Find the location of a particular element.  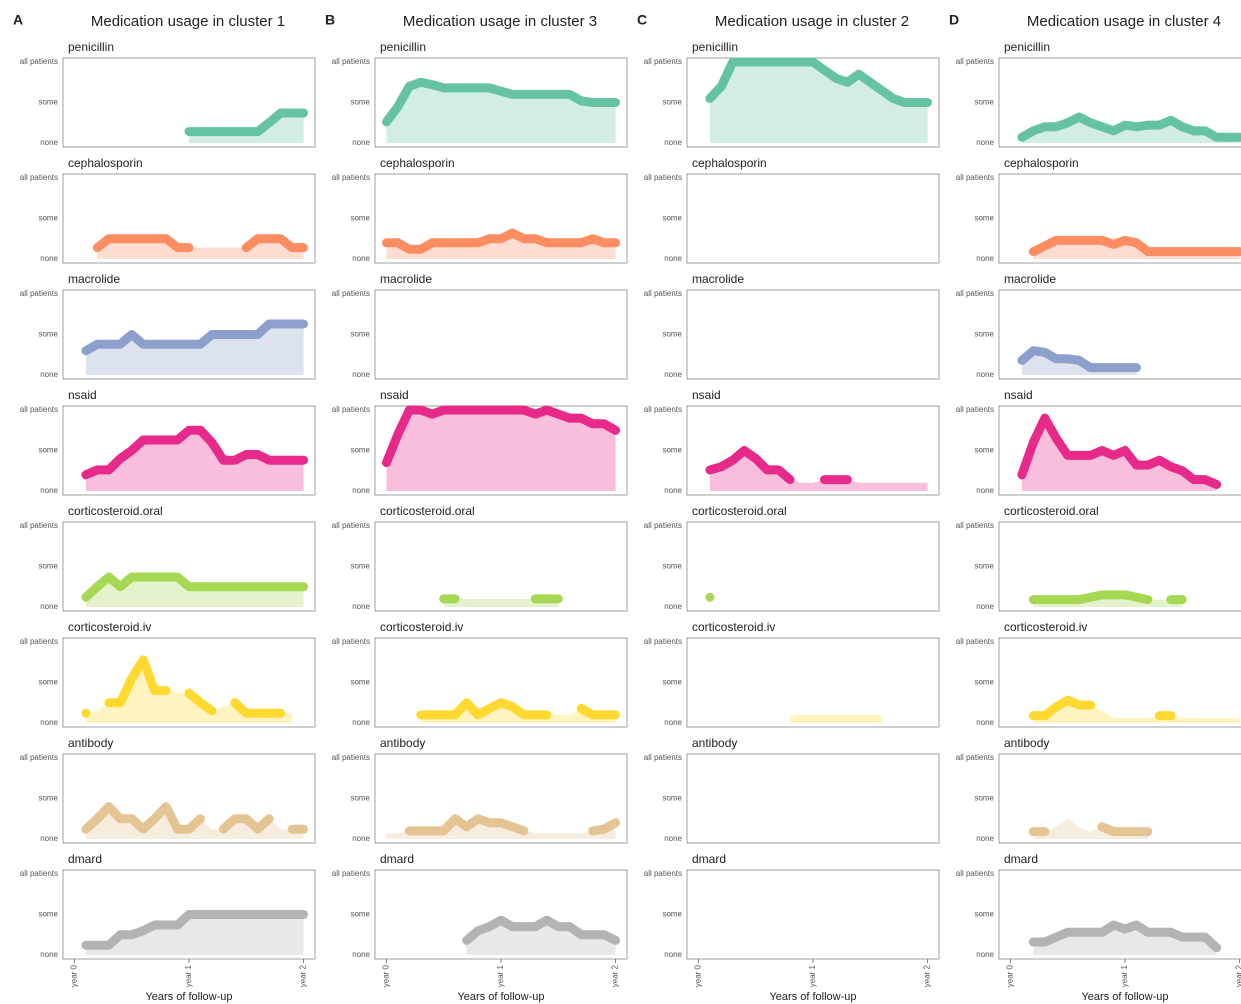

x-tick-label: year 2 is located at coordinates (1238, 975).